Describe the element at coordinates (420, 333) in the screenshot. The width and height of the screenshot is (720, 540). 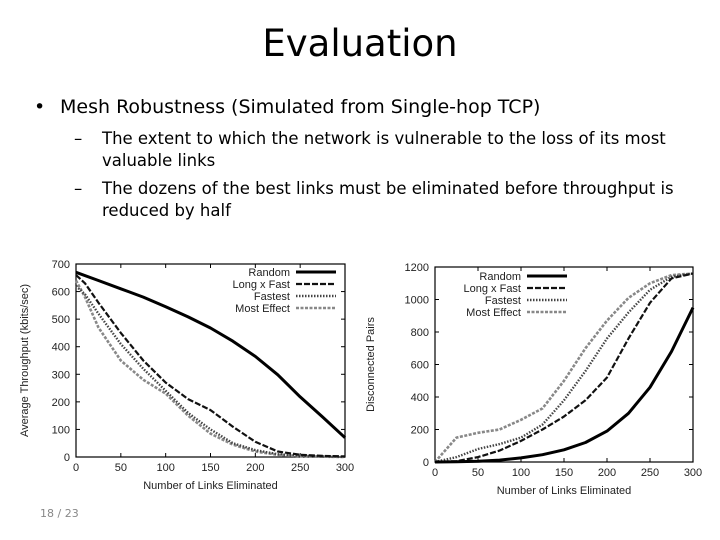
I see `y-tick-label: 800` at that location.